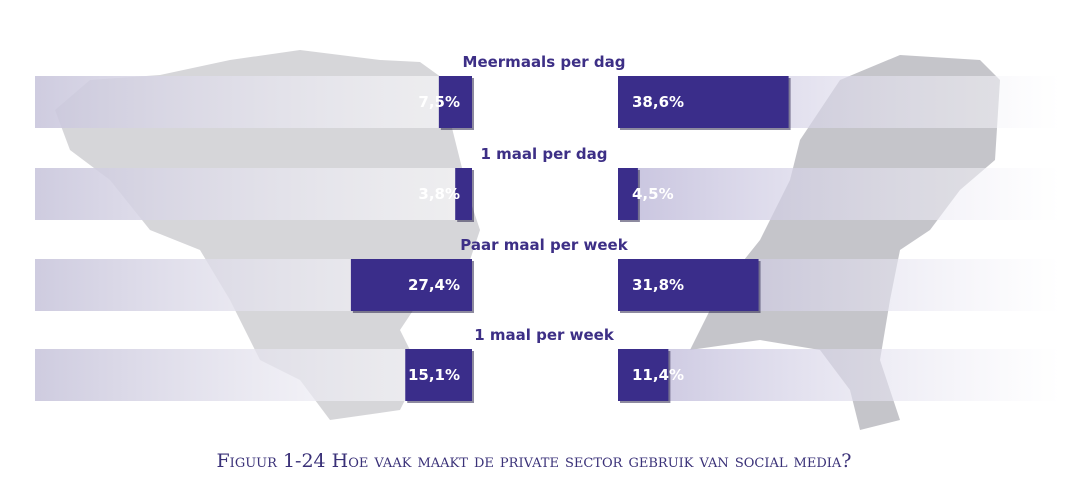 The image size is (1068, 502). What do you see at coordinates (433, 375) in the screenshot?
I see `data-label-vlaanderen: 15,1%` at bounding box center [433, 375].